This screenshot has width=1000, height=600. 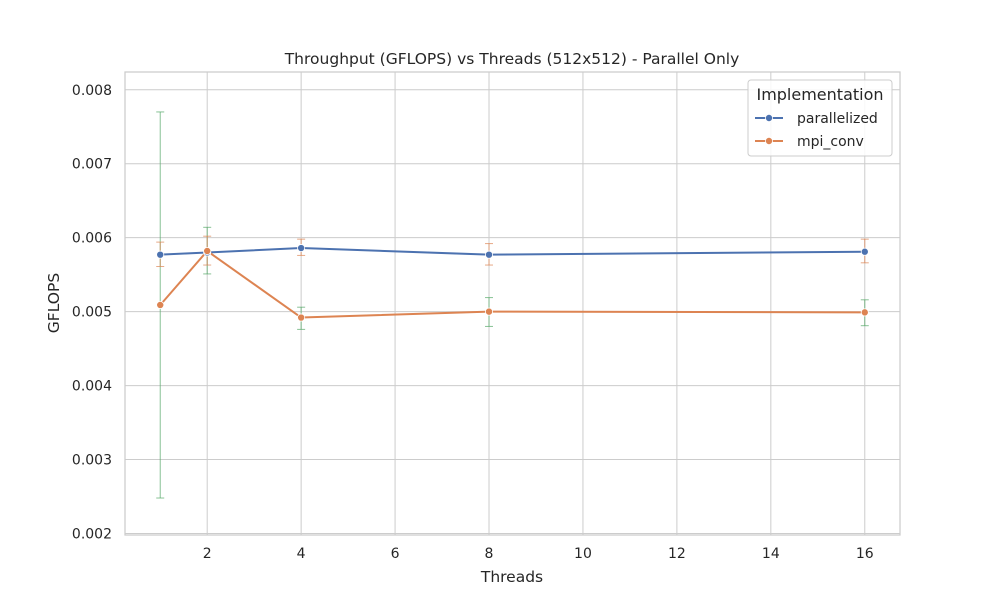 I want to click on legend-title: Implementation, so click(x=819, y=94).